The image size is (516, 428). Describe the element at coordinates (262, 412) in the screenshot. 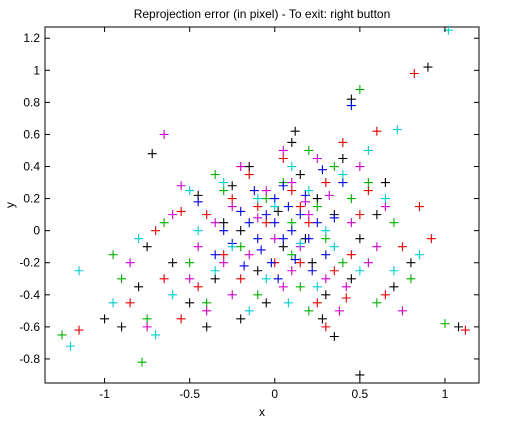

I see `x-axis-label: x` at that location.